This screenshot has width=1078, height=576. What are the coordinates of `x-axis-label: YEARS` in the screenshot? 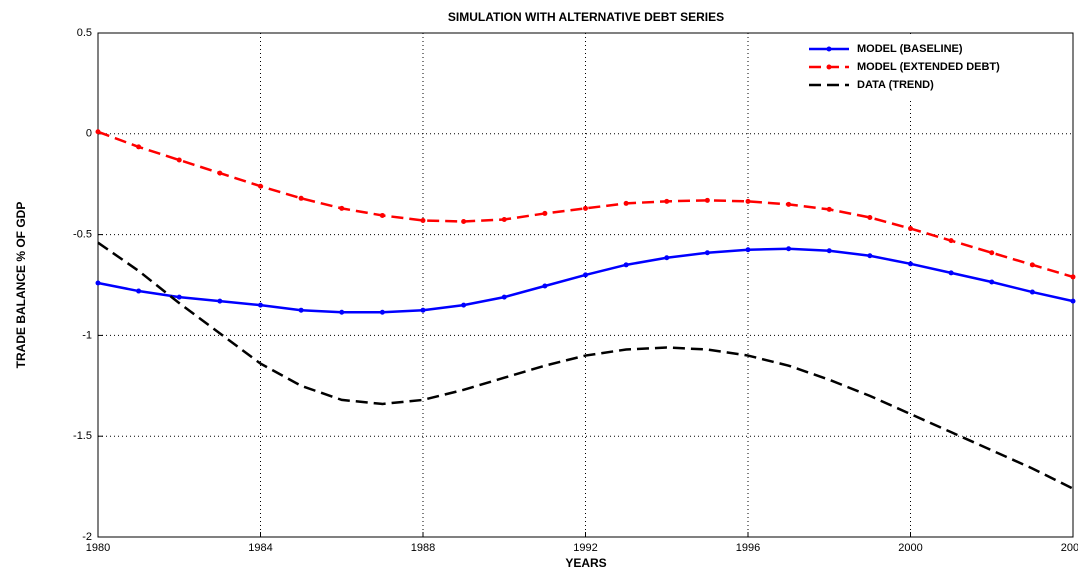 It's located at (585, 563).